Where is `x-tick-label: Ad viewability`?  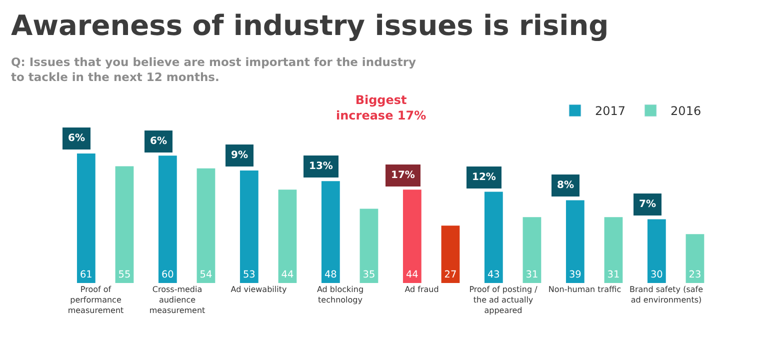
x-tick-label: Ad viewability is located at coordinates (258, 289).